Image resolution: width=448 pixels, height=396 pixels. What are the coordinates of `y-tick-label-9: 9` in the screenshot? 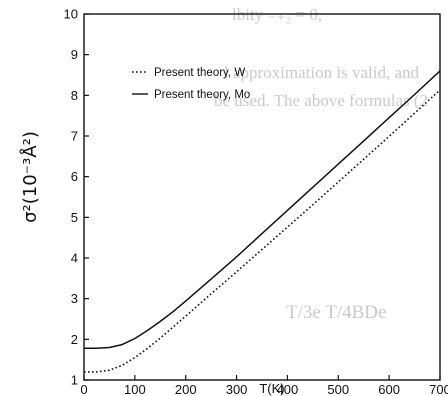 It's located at (74, 54).